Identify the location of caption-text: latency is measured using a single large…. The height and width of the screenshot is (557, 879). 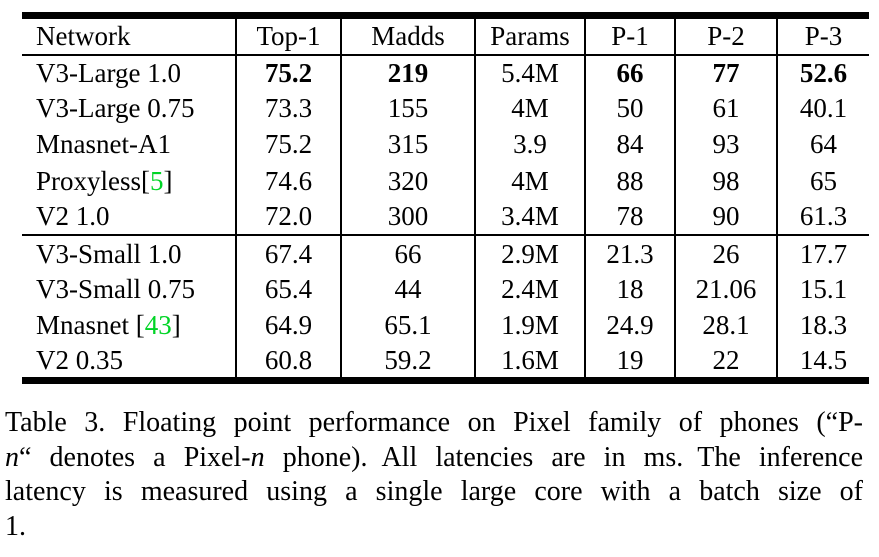
(434, 491).